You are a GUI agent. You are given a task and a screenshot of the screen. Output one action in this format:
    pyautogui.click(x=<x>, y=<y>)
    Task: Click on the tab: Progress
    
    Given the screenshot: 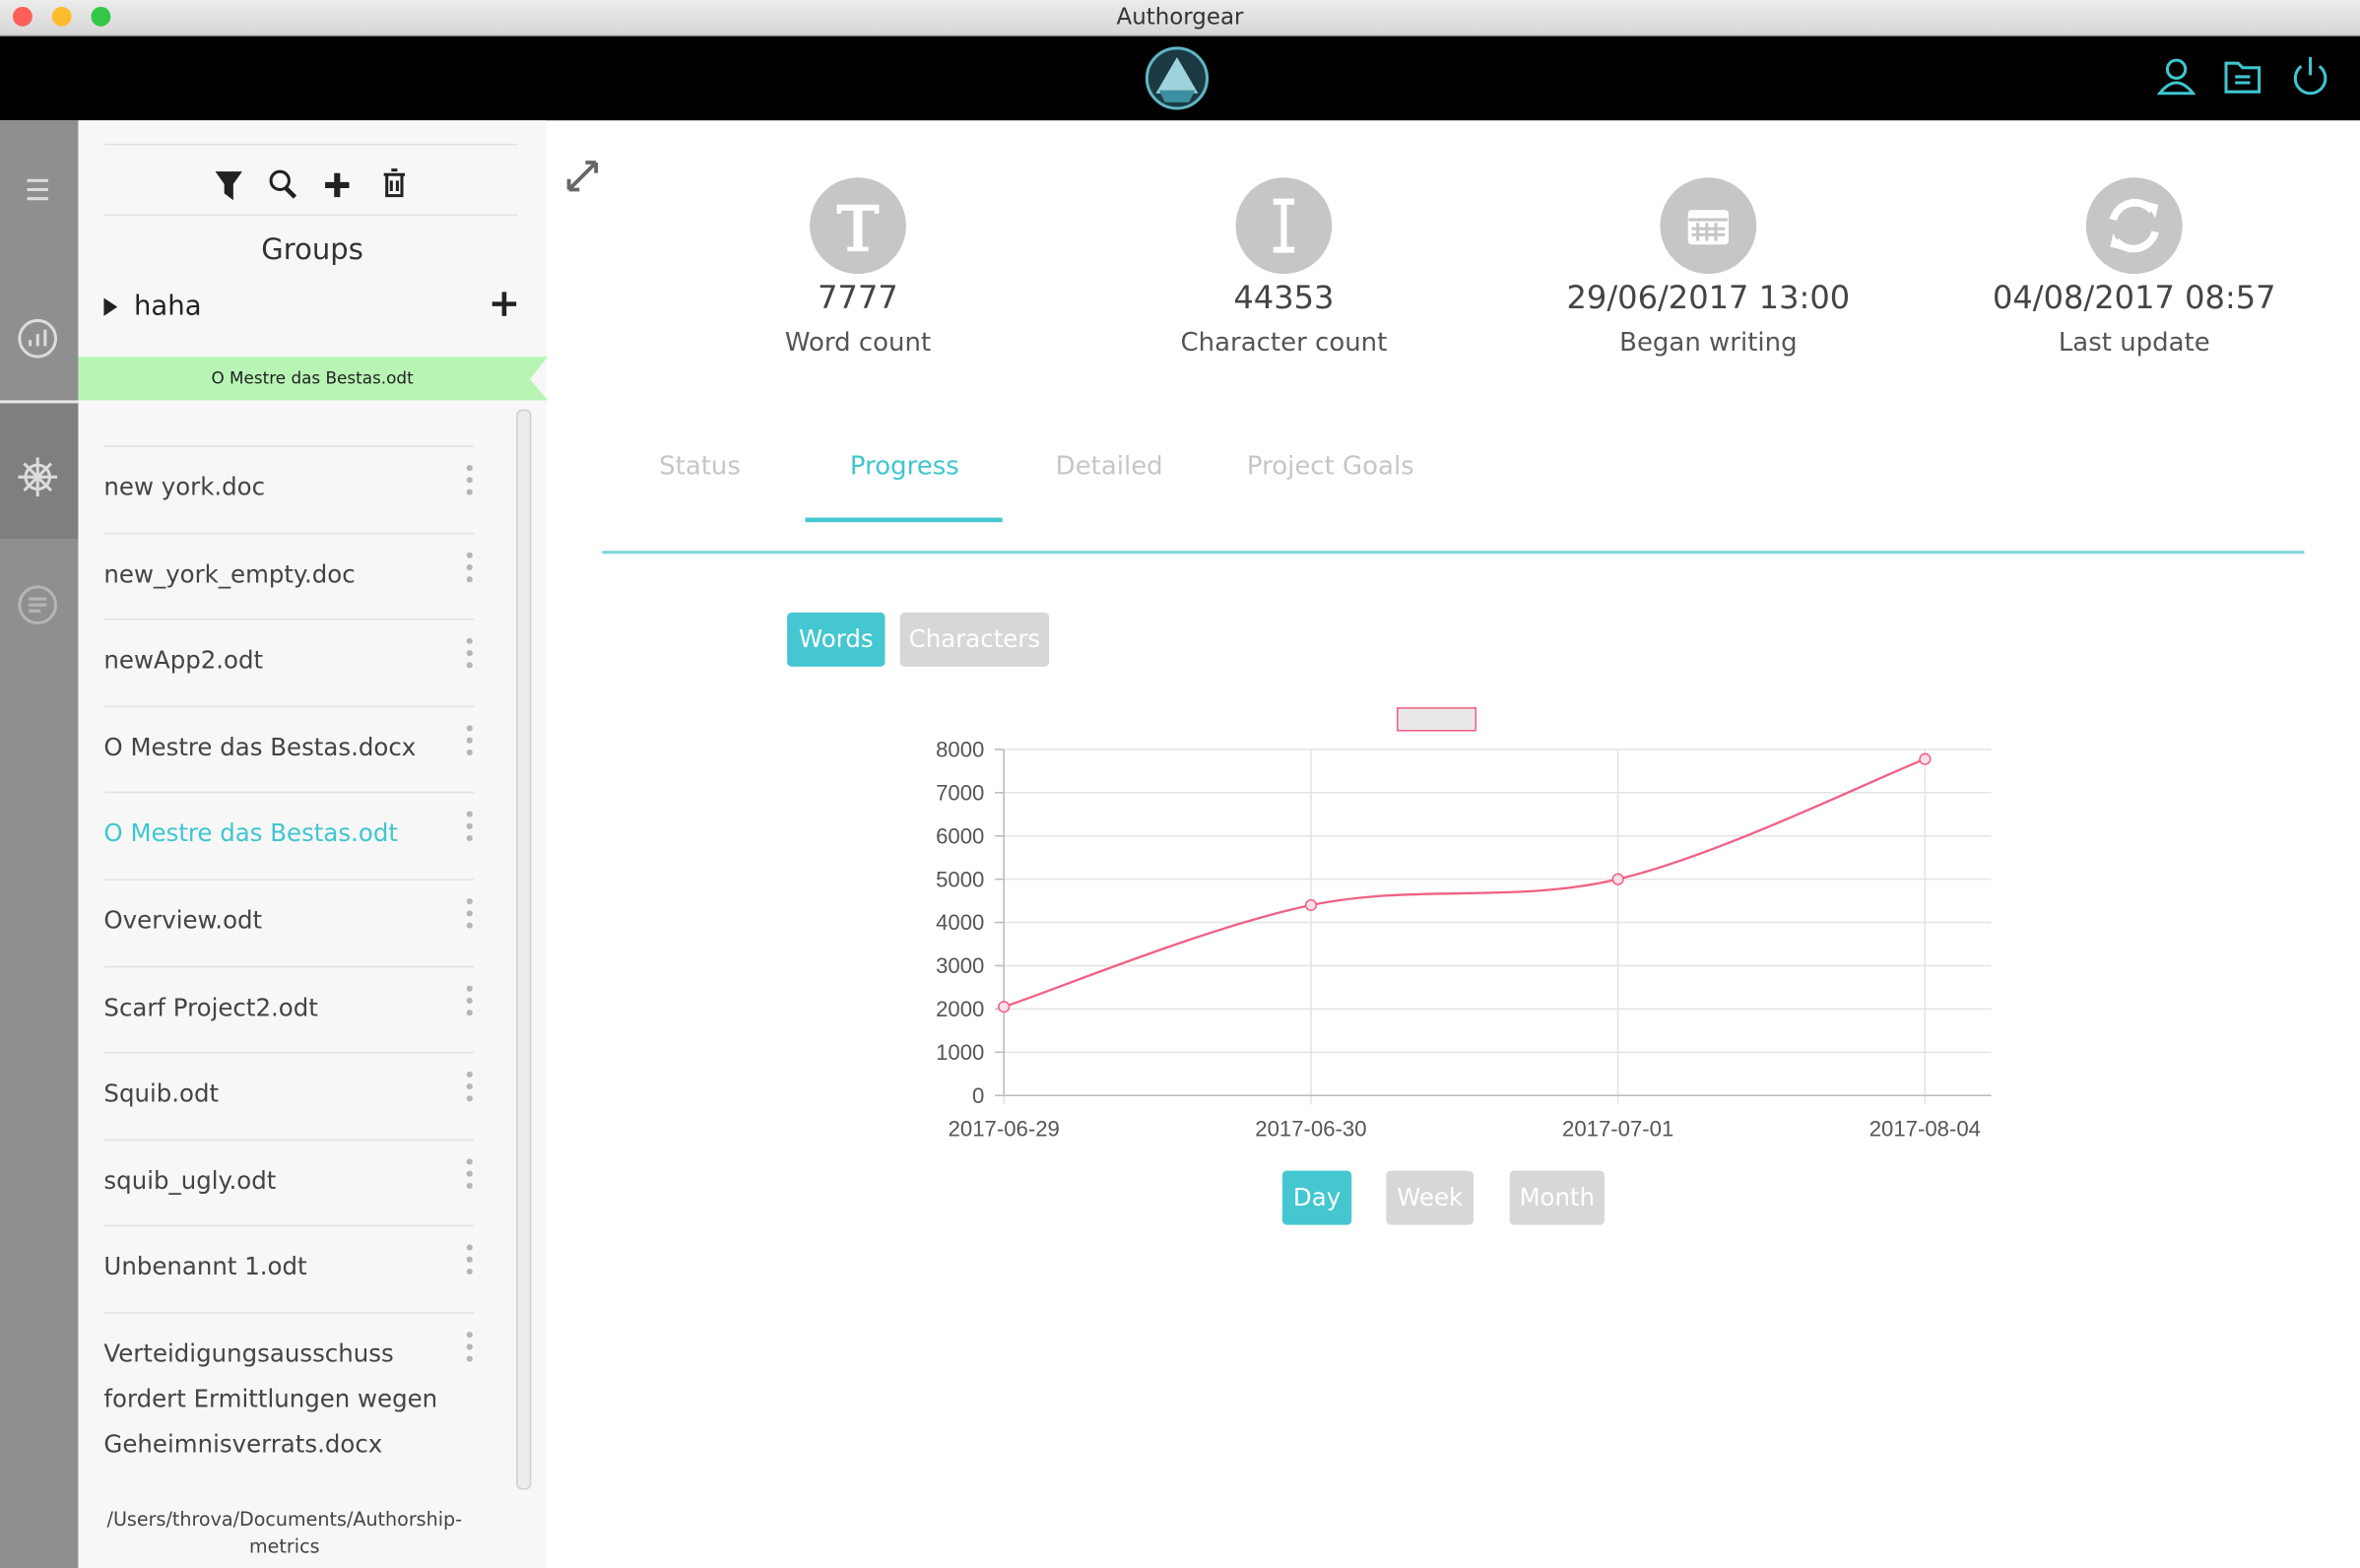 What is the action you would take?
    pyautogui.click(x=904, y=467)
    